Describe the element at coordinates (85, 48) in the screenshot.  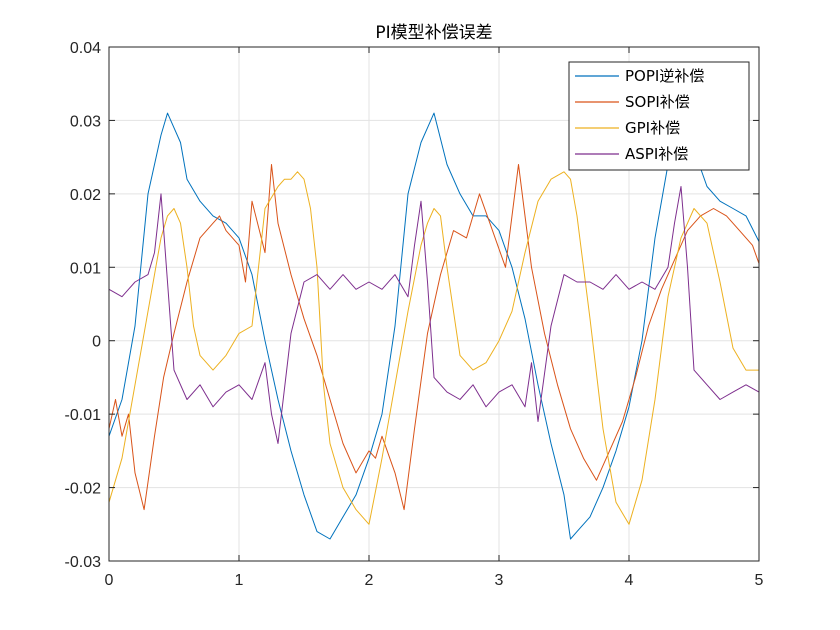
I see `y-tick-label: 0.04` at that location.